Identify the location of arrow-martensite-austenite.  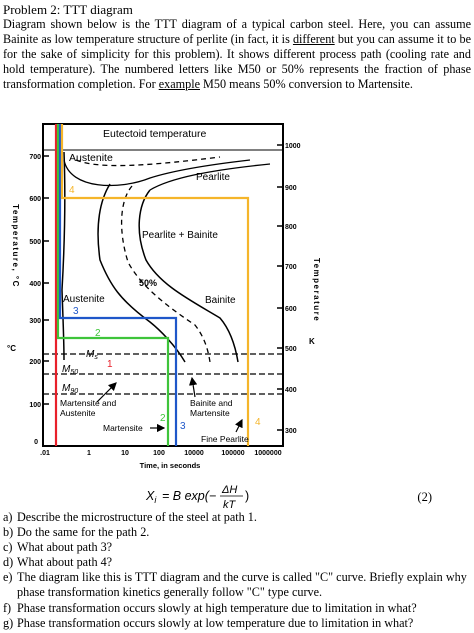
(106, 392).